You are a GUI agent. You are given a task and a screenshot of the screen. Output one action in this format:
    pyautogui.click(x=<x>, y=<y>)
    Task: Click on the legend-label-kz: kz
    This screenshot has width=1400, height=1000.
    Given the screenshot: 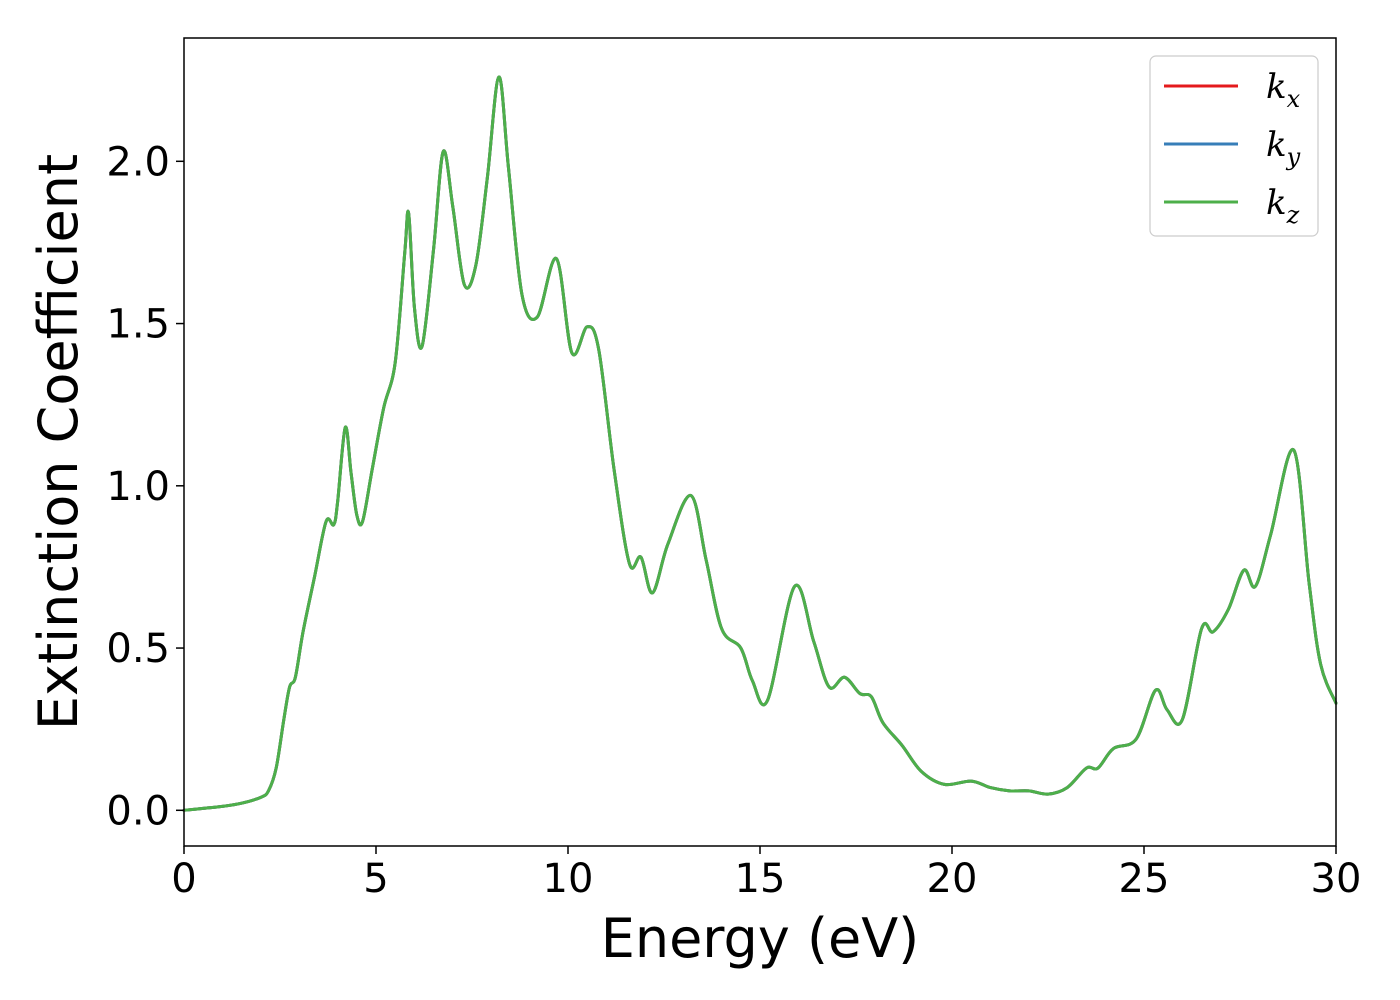 What is the action you would take?
    pyautogui.click(x=1283, y=206)
    